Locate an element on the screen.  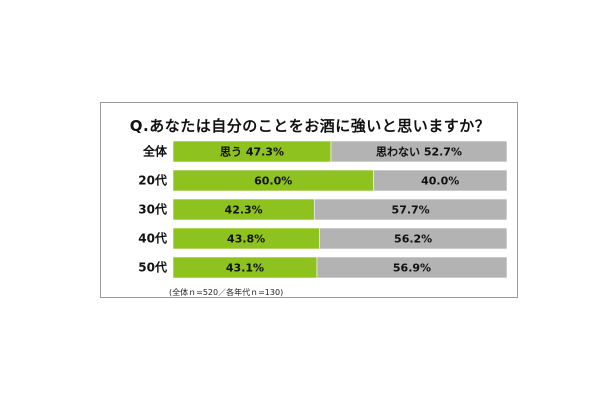
chart-title: Q.あなたは自分のことをお酒に強いと思いますか？ is located at coordinates (310, 126).